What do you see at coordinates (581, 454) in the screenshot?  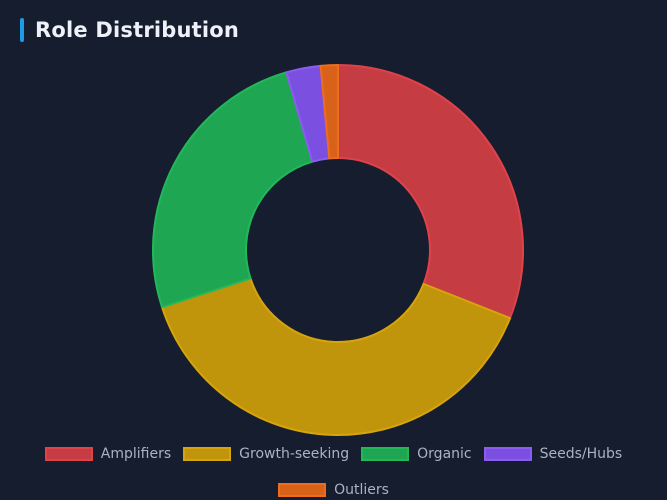 I see `legend-label: Seeds/Hubs` at bounding box center [581, 454].